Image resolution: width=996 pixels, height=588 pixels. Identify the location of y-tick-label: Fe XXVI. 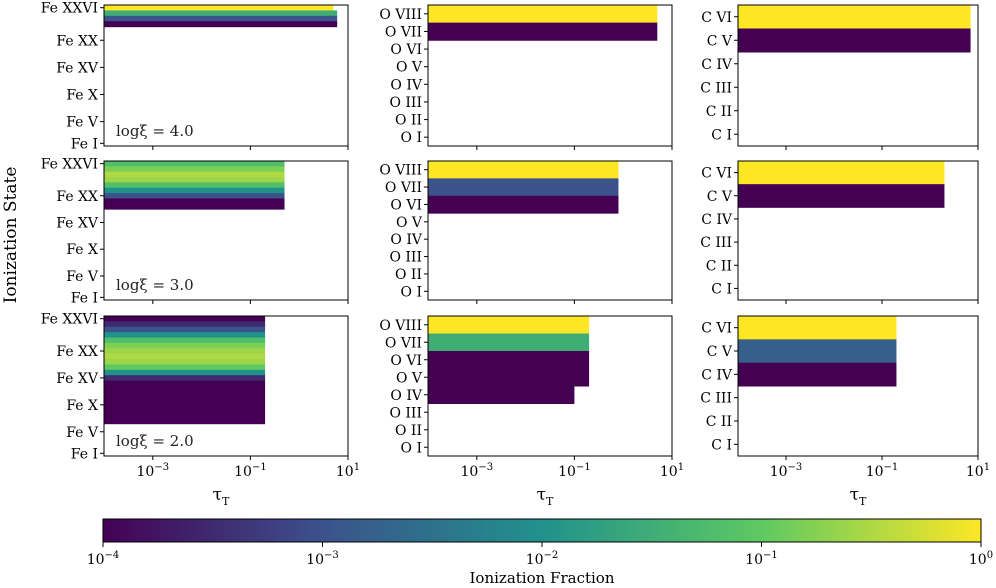
(69, 320).